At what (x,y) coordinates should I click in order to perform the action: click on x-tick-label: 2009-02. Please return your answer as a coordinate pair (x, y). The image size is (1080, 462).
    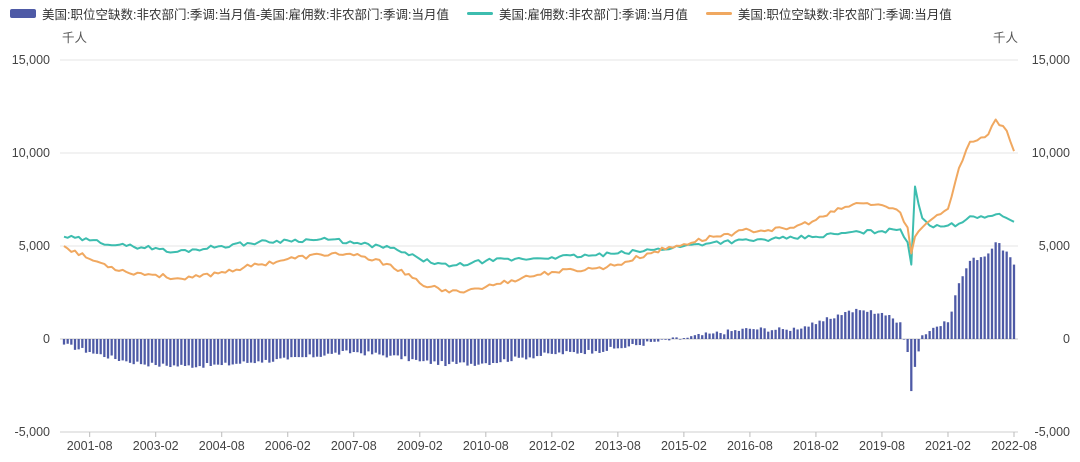
    Looking at the image, I should click on (420, 446).